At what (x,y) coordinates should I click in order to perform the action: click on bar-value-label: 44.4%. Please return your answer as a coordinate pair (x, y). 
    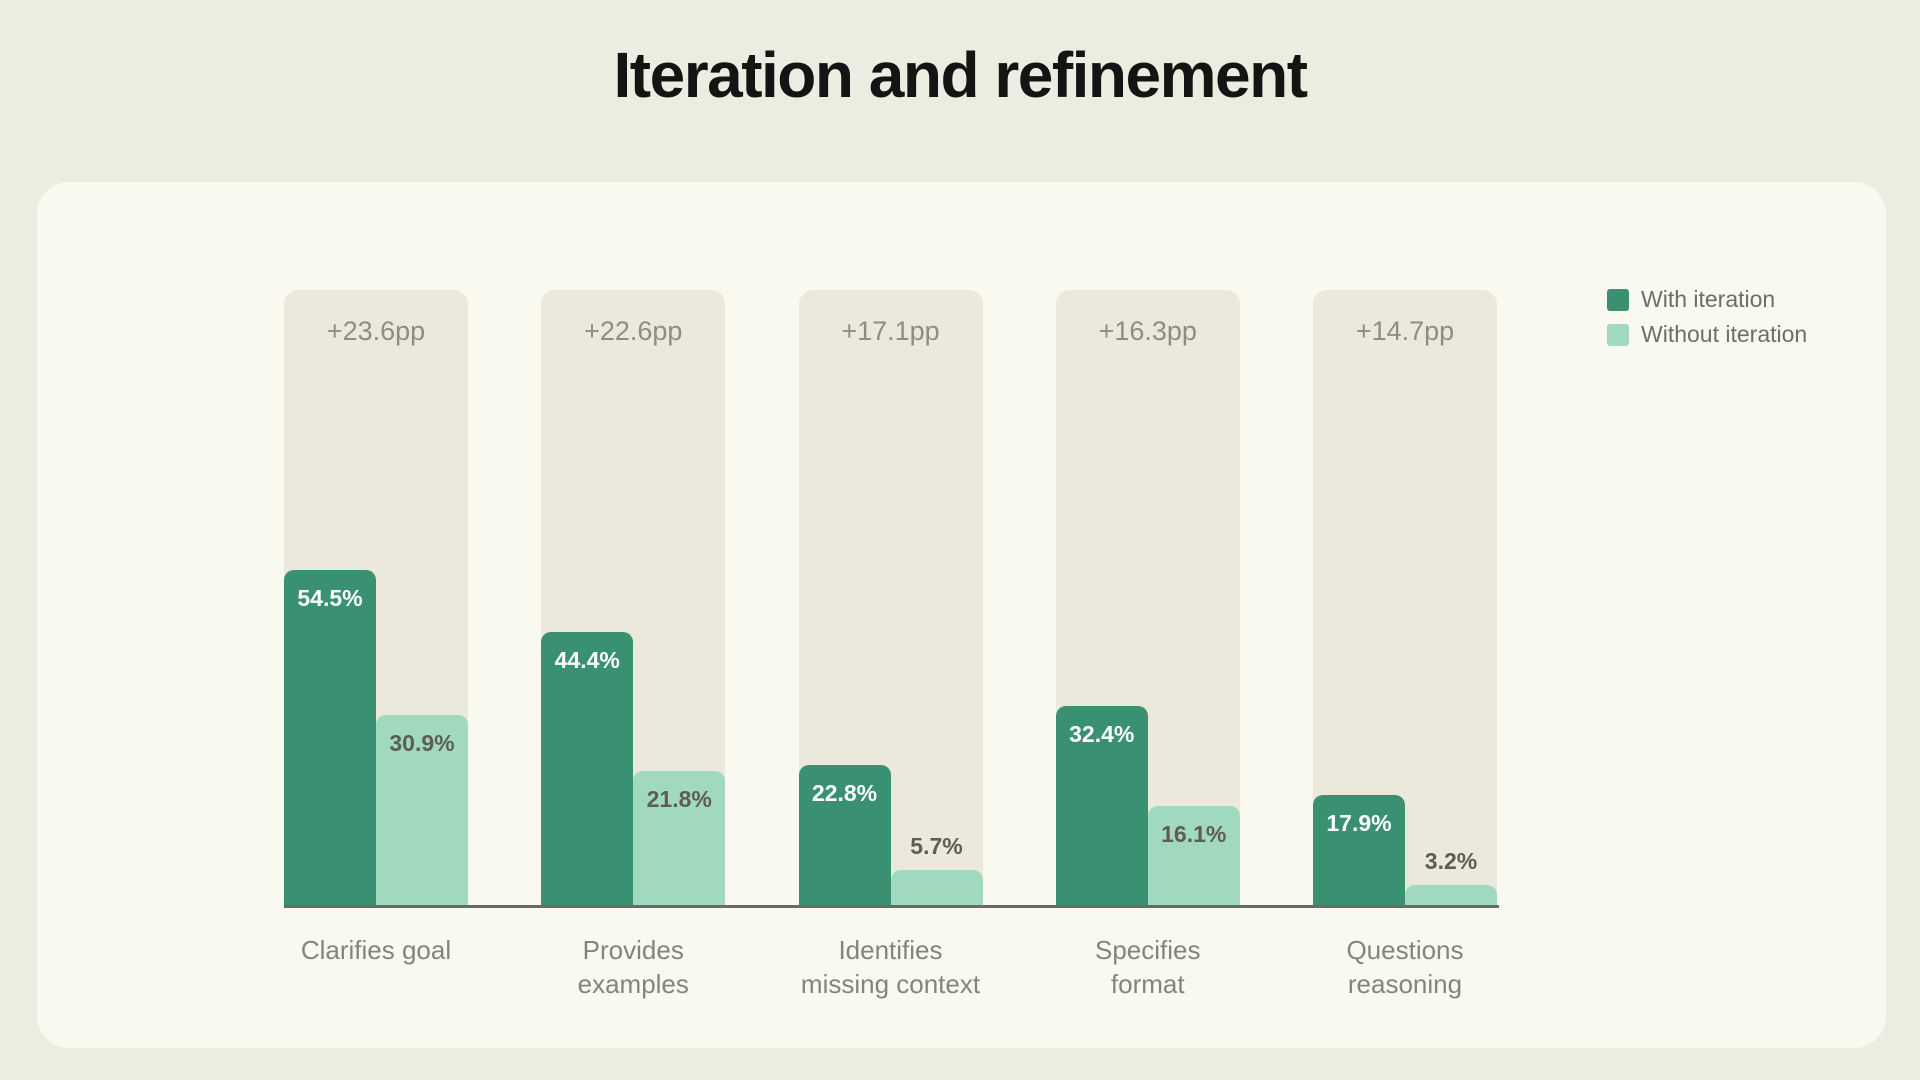
    Looking at the image, I should click on (587, 660).